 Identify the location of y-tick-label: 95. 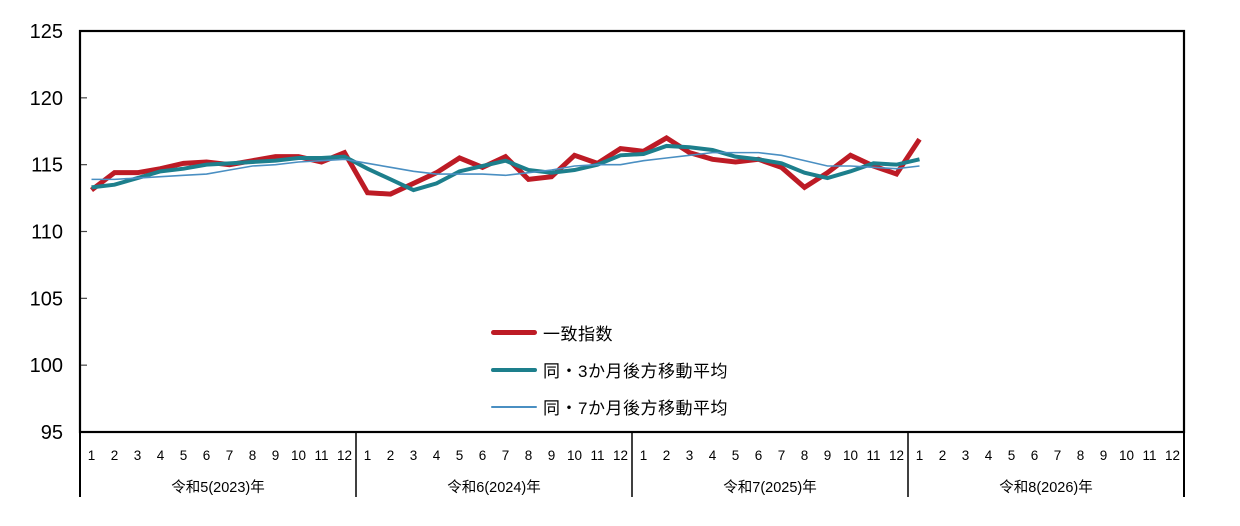
(52, 433).